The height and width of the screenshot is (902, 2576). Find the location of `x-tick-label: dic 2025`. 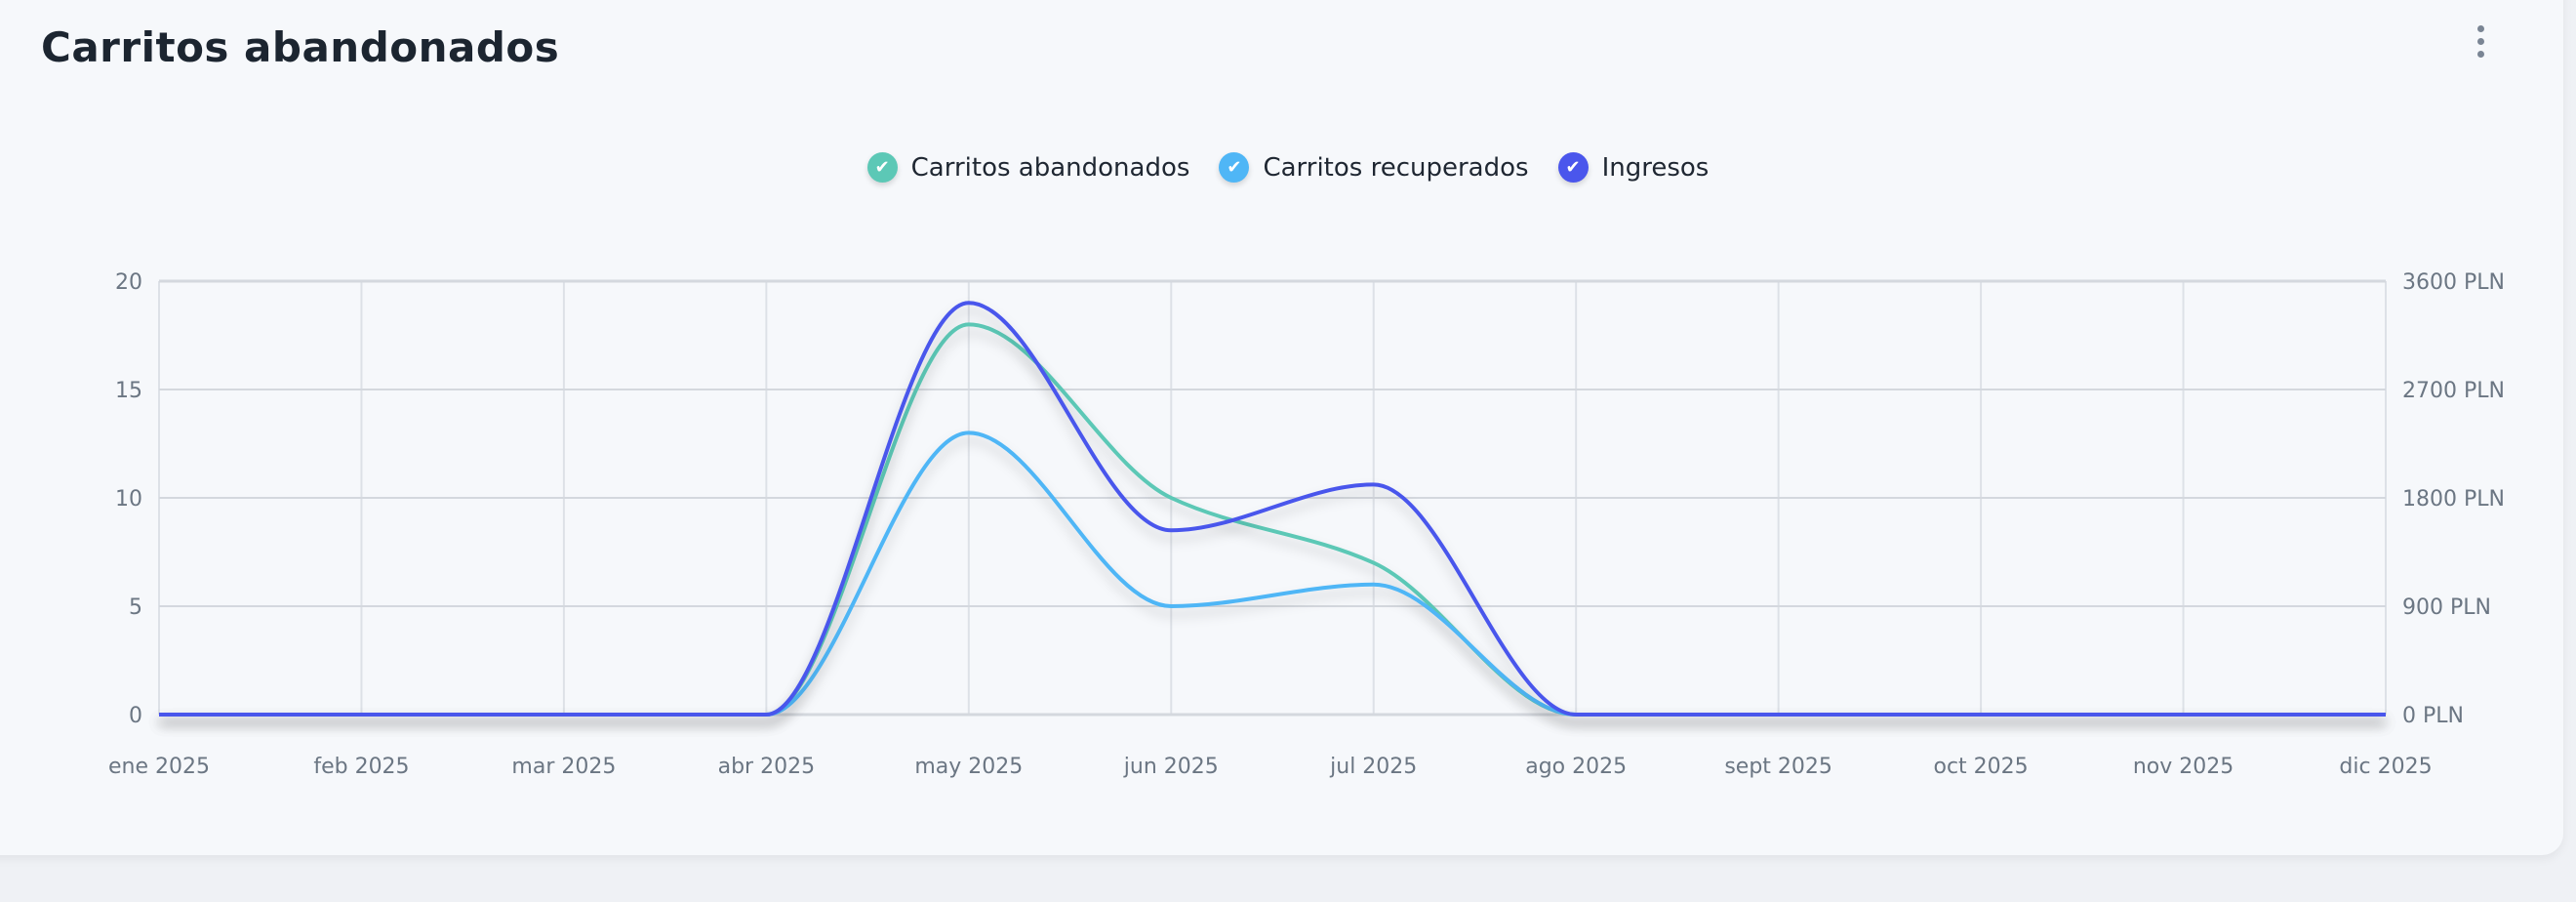

x-tick-label: dic 2025 is located at coordinates (2385, 767).